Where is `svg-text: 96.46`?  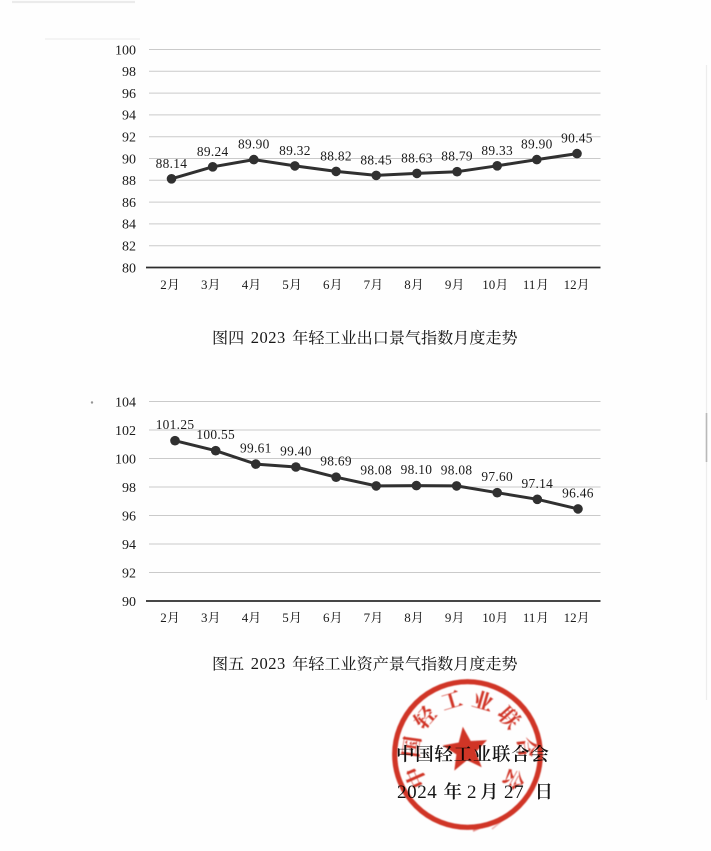 svg-text: 96.46 is located at coordinates (578, 492).